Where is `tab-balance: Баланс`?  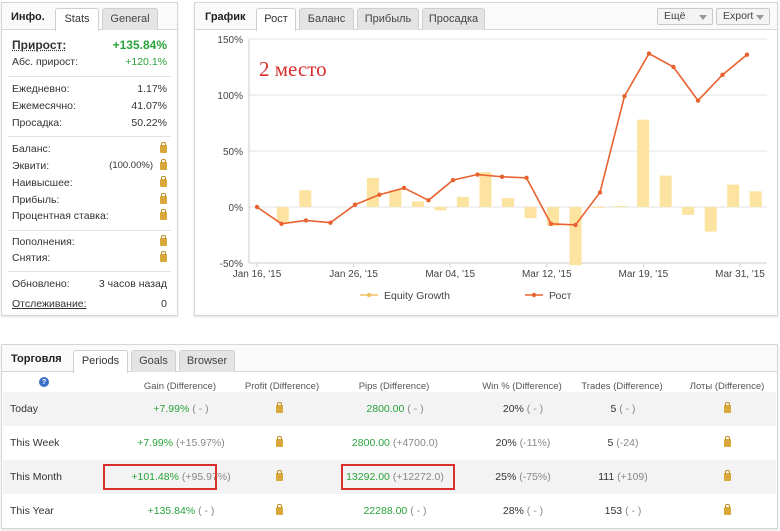
tab-balance: Баланс is located at coordinates (326, 19).